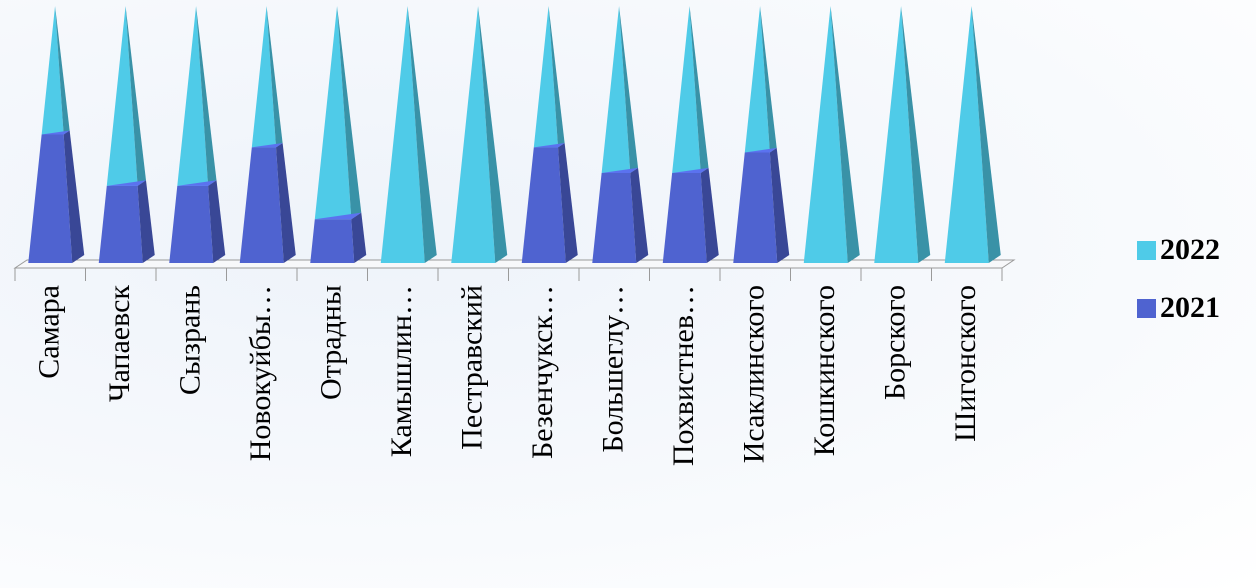 This screenshot has height=588, width=1256. What do you see at coordinates (189, 340) in the screenshot?
I see `x-tick-label-2: Сызрань` at bounding box center [189, 340].